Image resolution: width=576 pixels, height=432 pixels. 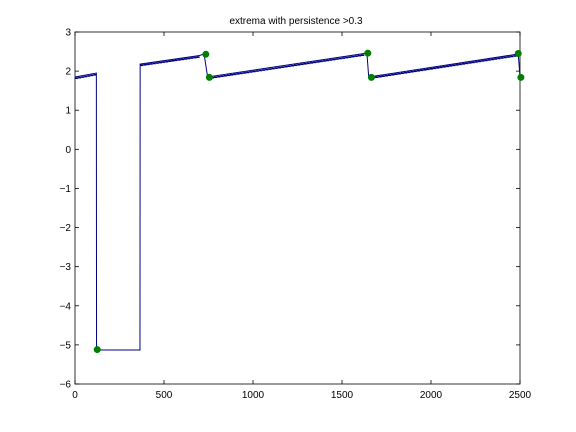 What do you see at coordinates (75, 395) in the screenshot?
I see `x-tick-label: 0` at bounding box center [75, 395].